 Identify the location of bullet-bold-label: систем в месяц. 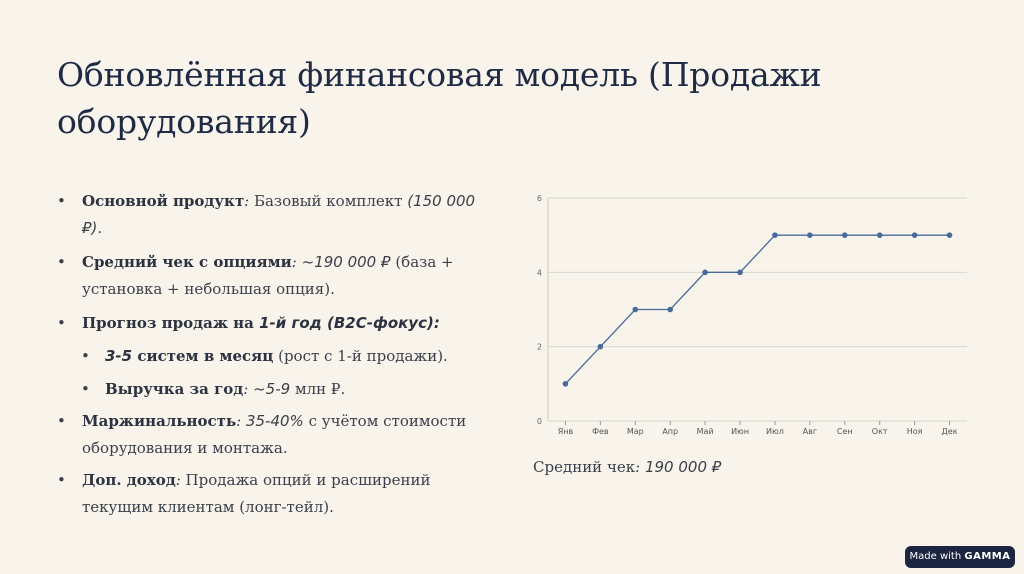
(203, 356).